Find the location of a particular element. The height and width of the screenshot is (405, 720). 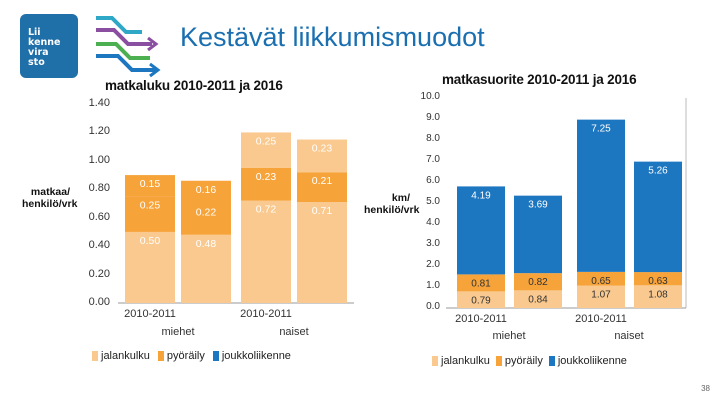

y-tick-label: 8.0 is located at coordinates (433, 138).